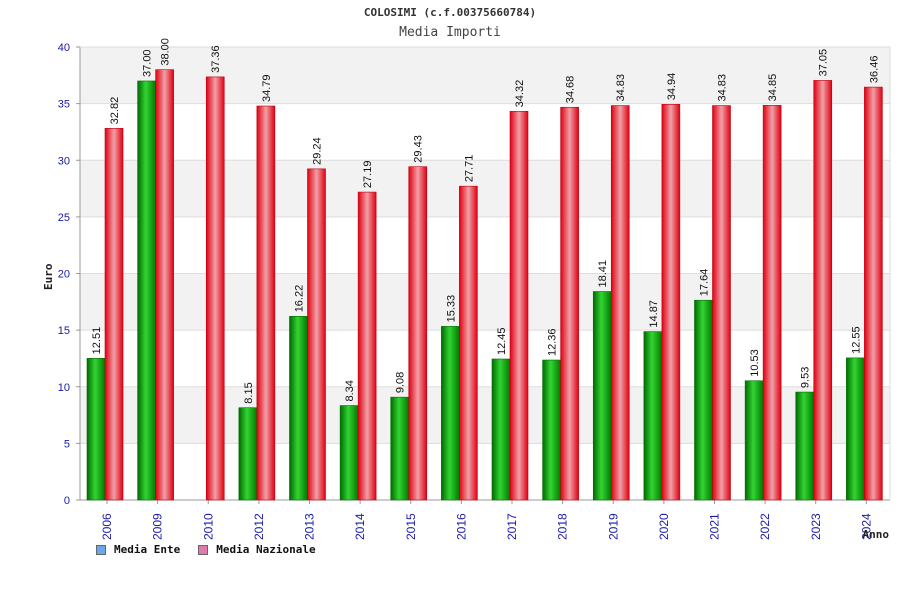 The image size is (900, 600). Describe the element at coordinates (773, 88) in the screenshot. I see `data-label: 34.85` at that location.